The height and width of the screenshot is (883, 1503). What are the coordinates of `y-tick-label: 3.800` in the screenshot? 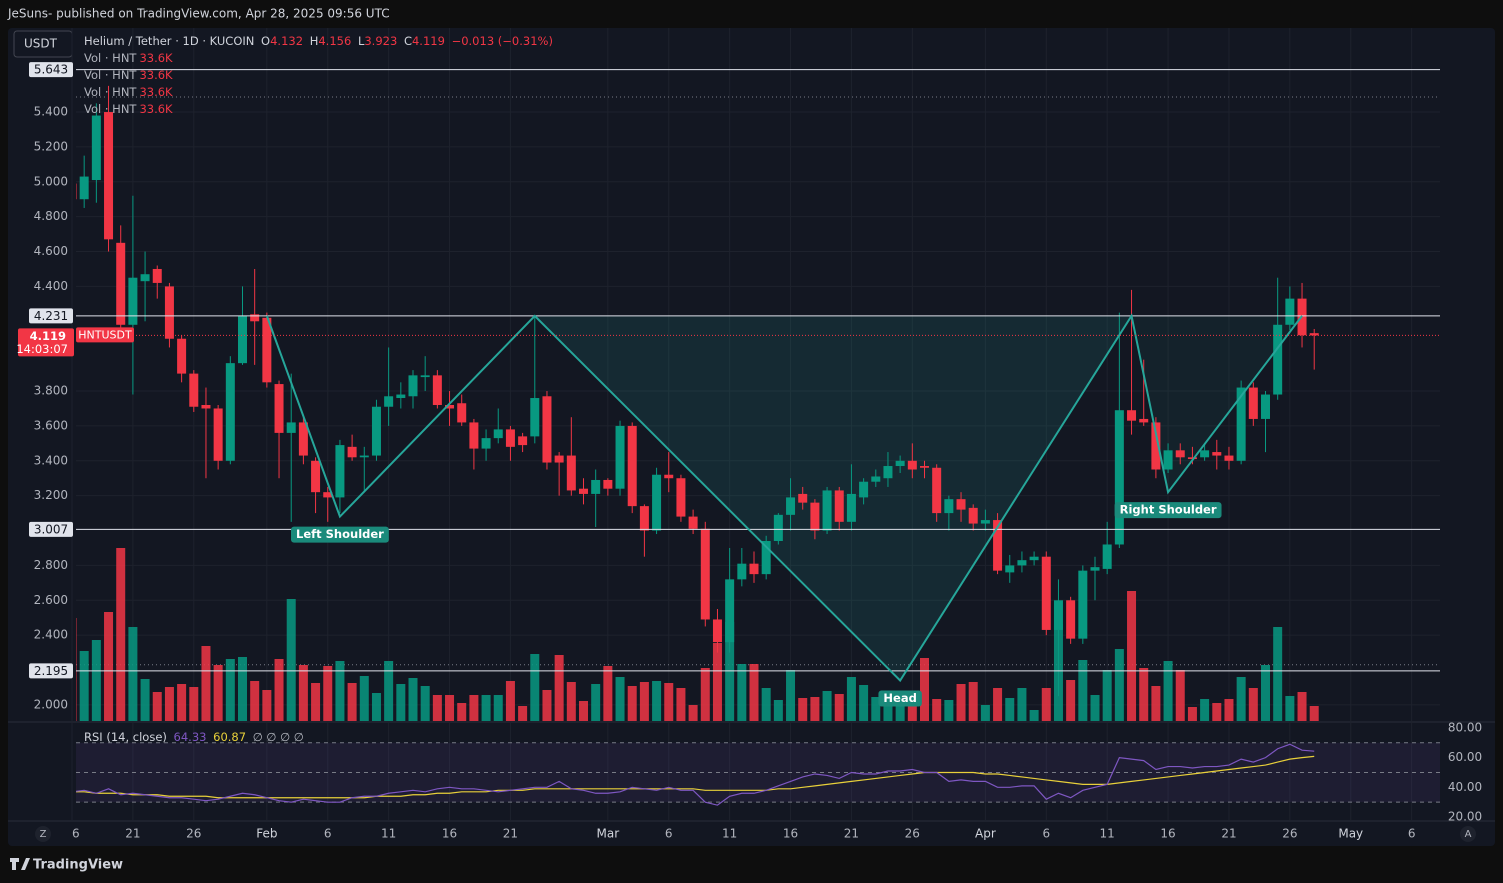 It's located at (51, 391).